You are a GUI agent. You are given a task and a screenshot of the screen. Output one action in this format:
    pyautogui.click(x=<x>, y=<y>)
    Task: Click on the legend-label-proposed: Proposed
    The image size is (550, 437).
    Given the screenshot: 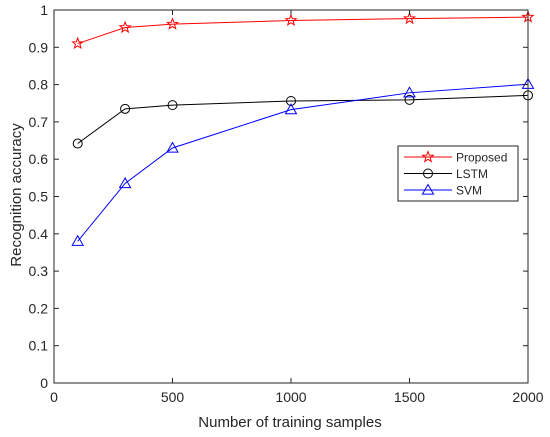 What is the action you would take?
    pyautogui.click(x=481, y=158)
    